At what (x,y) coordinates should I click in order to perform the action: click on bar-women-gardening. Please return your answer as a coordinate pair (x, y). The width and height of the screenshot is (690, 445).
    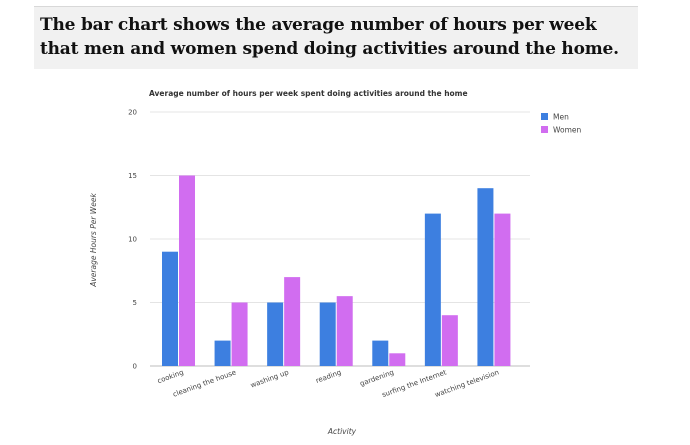
    Looking at the image, I should click on (397, 359).